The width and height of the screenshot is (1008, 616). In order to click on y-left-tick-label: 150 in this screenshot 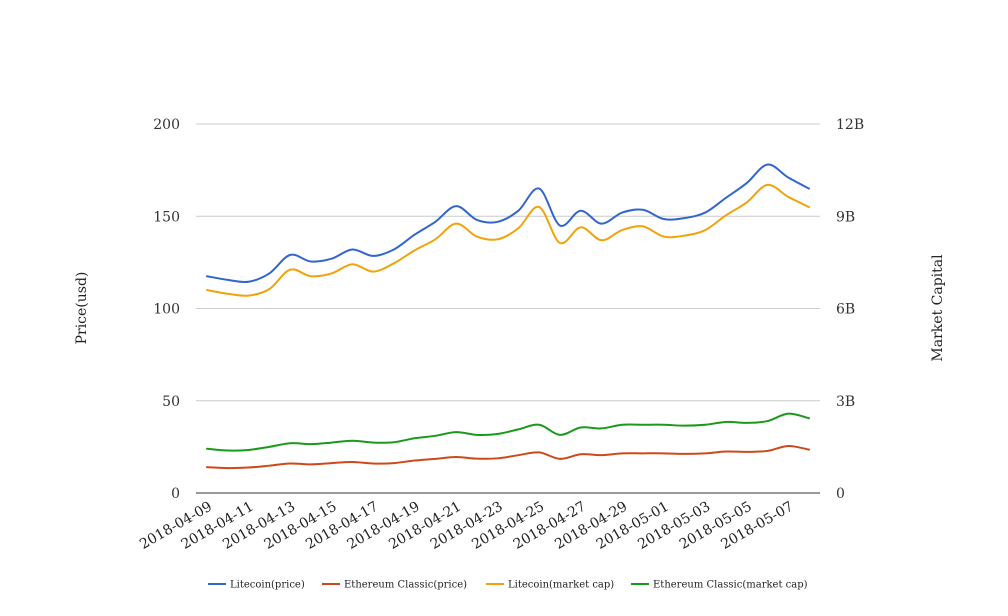, I will do `click(166, 217)`.